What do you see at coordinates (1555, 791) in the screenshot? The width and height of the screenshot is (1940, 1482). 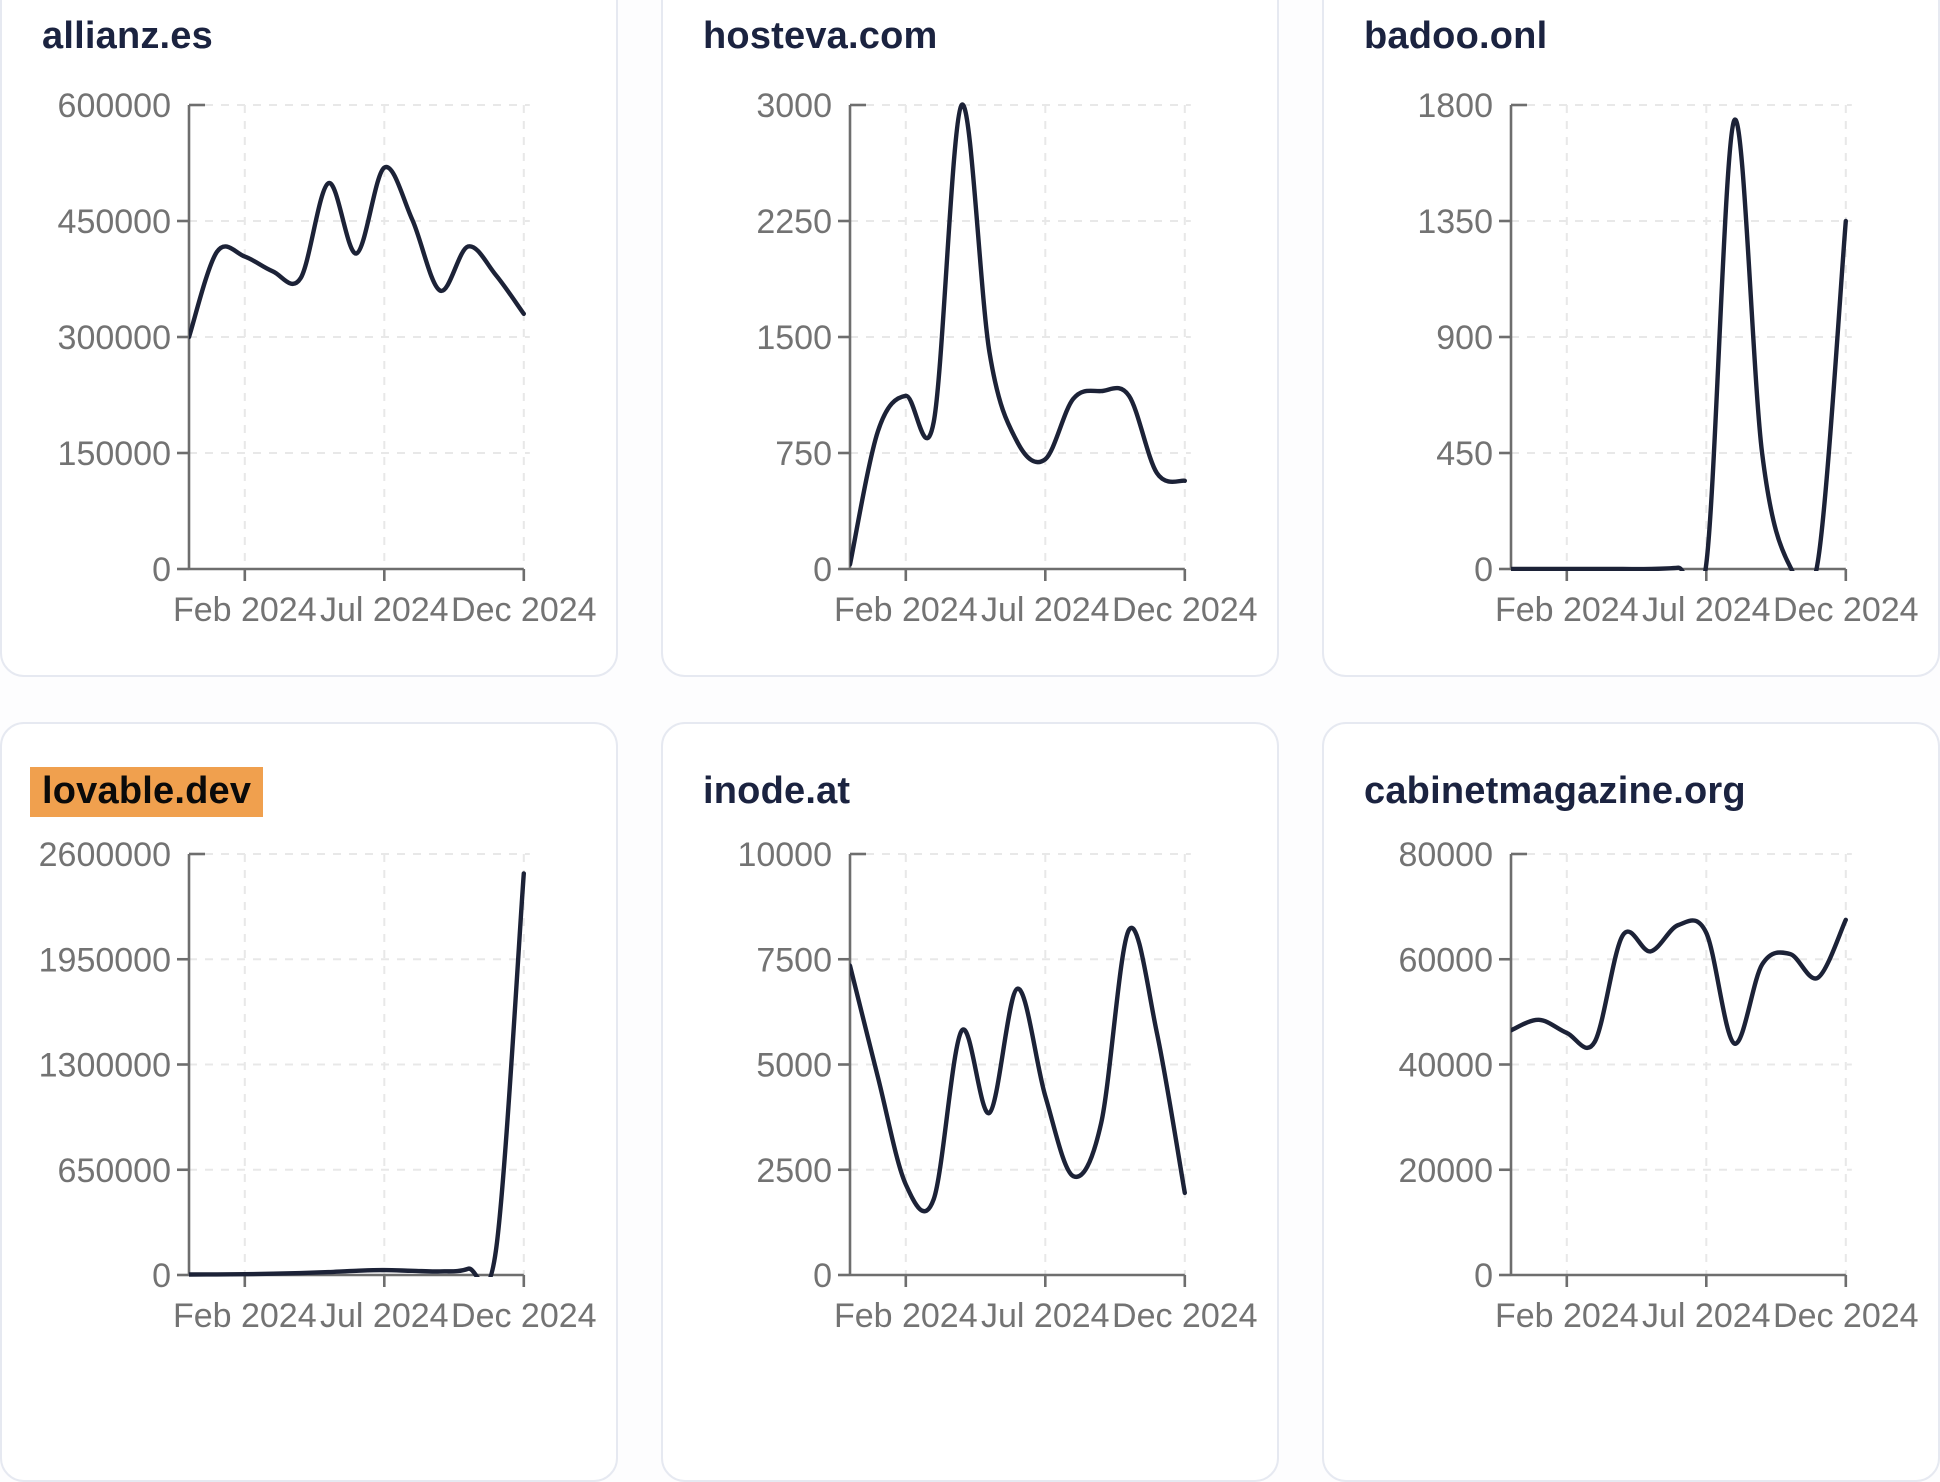 I see `chart-title: cabinetmagazine.org` at bounding box center [1555, 791].